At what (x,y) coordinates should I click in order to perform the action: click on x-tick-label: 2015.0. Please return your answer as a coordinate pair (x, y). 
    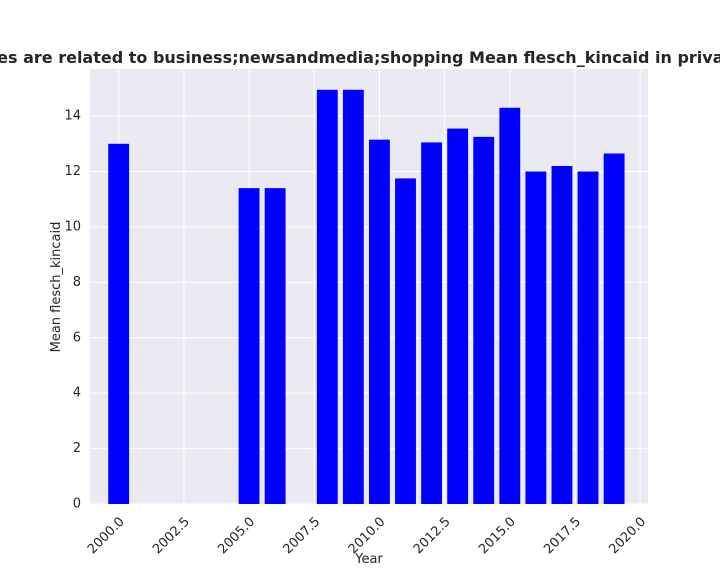
    Looking at the image, I should click on (497, 535).